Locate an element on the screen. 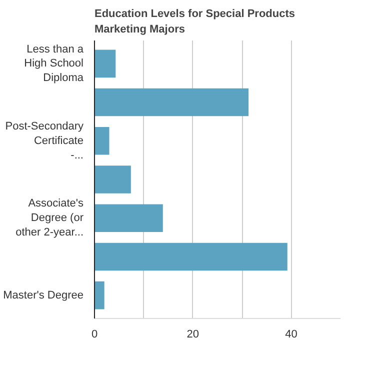 Image resolution: width=370 pixels, height=370 pixels. x-tick-label: 0 is located at coordinates (94, 334).